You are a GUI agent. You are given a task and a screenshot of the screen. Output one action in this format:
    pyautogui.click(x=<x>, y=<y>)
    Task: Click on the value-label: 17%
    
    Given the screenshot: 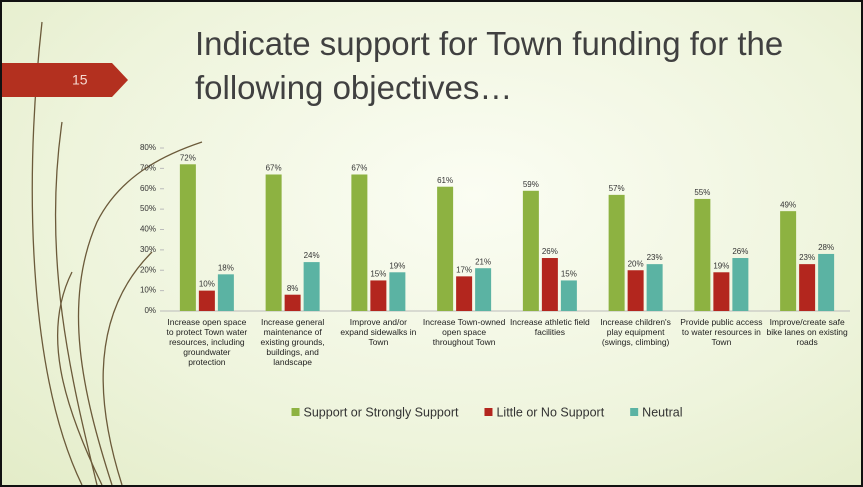 What is the action you would take?
    pyautogui.click(x=464, y=269)
    